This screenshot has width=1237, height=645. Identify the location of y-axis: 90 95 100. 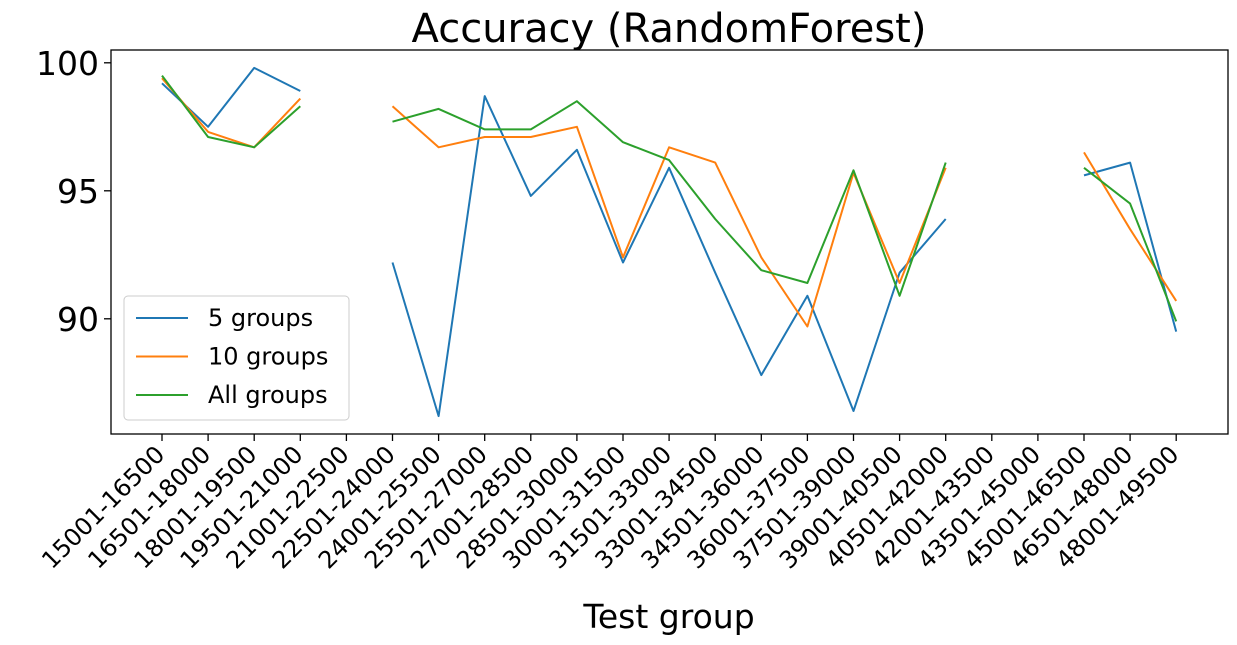
(73, 191).